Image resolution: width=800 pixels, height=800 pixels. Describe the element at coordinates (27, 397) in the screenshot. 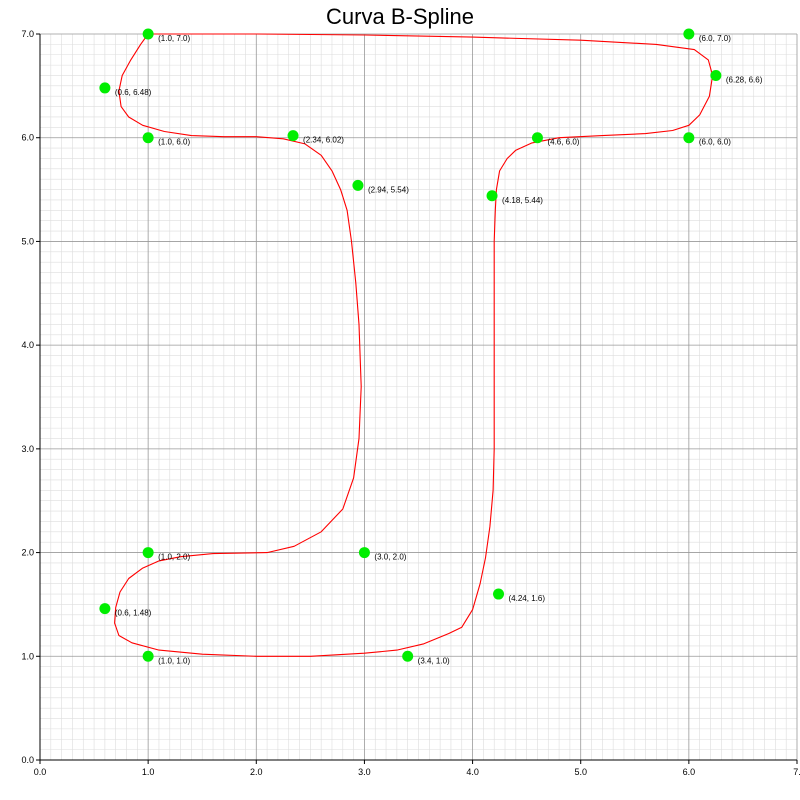

I see `y-tick-labels: 0.0 1.0 2.0 3.0 4.0 5.0 6.0 7.0` at that location.